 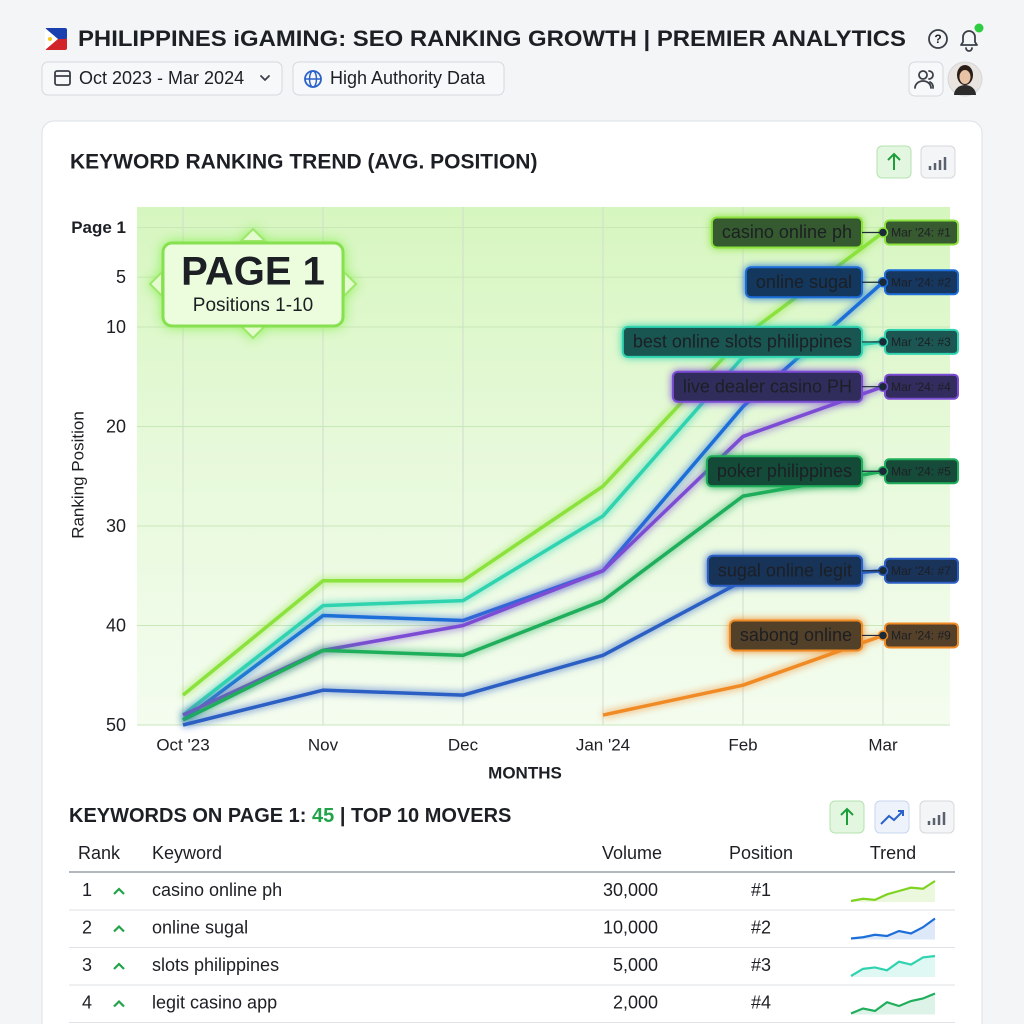 I want to click on chart-title: KEYWORD RANKING TREND (AVG. POSITION), so click(x=303, y=162).